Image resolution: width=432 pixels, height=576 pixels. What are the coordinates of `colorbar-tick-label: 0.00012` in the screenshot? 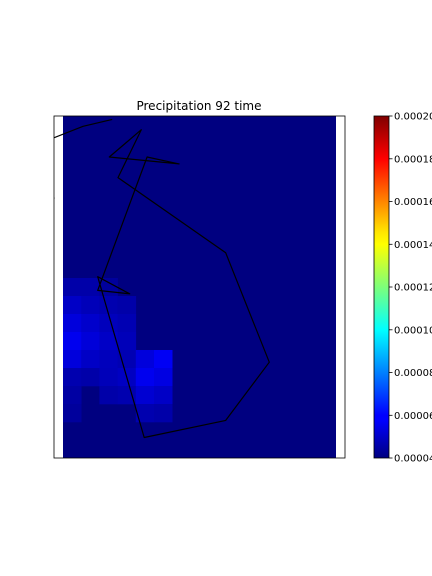 It's located at (413, 288).